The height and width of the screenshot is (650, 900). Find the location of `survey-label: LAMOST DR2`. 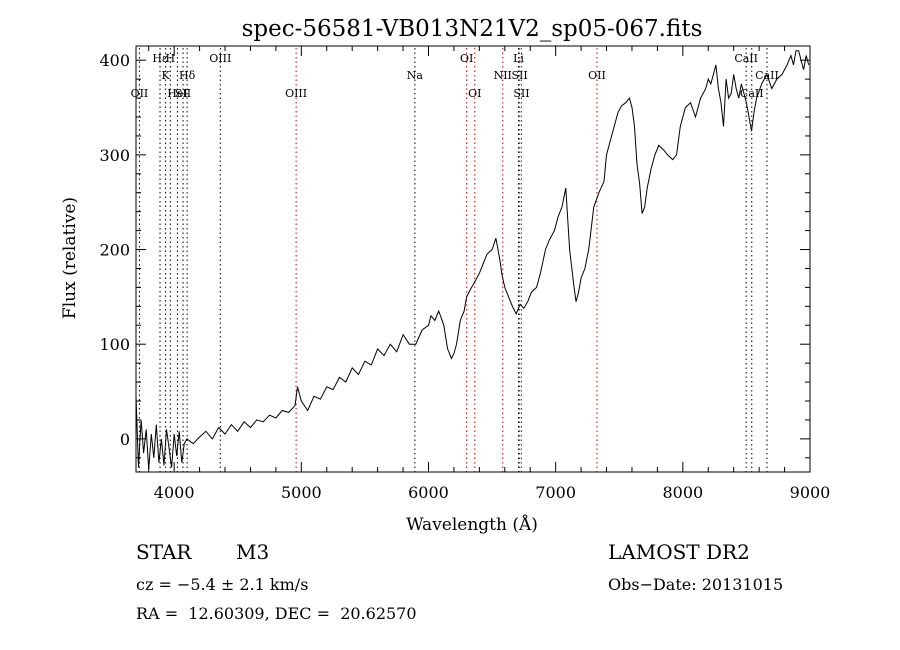

survey-label: LAMOST DR2 is located at coordinates (679, 552).